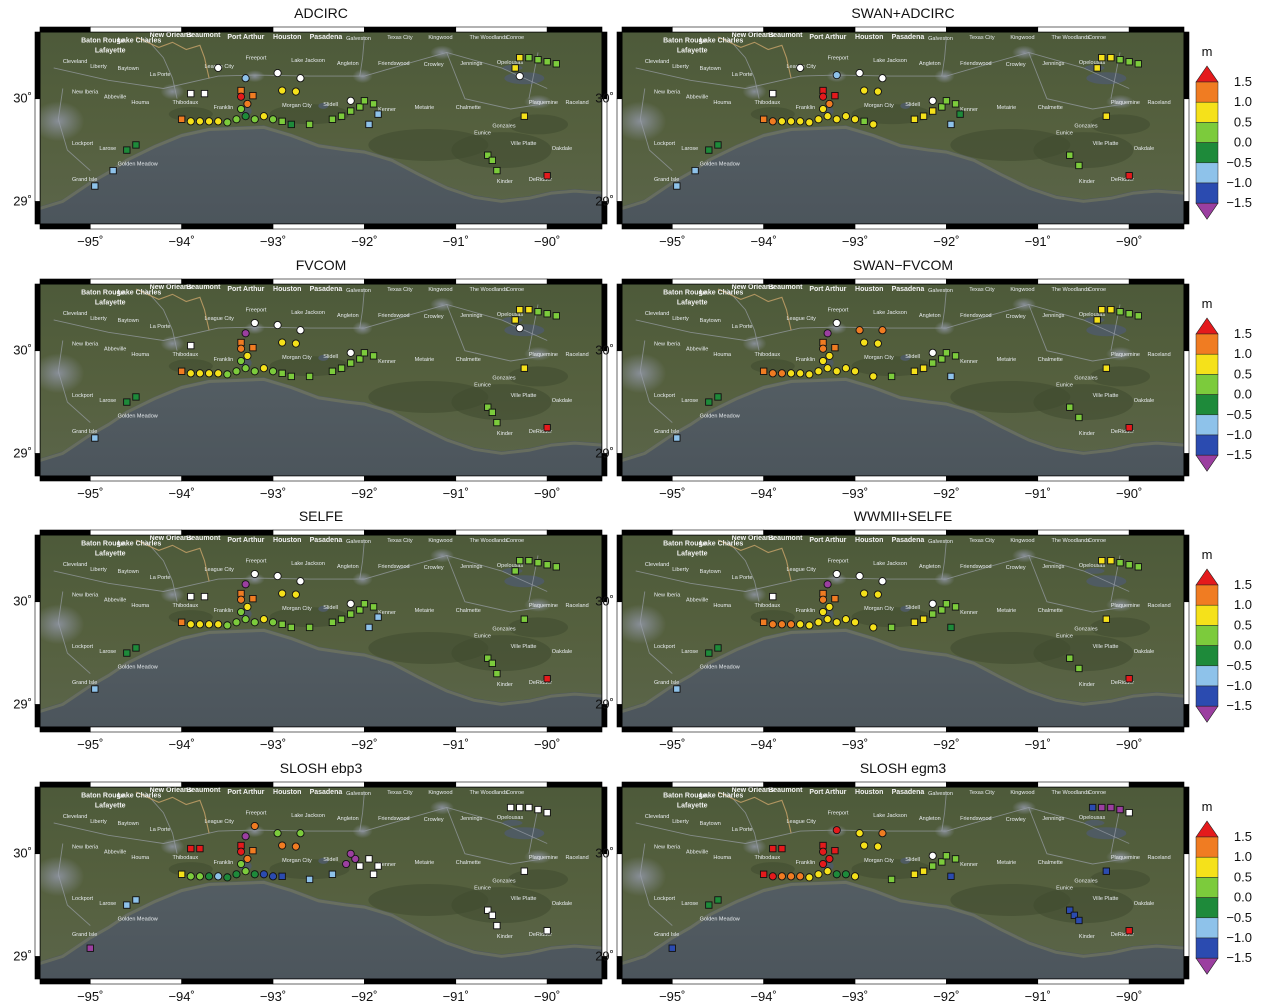  What do you see at coordinates (90, 995) in the screenshot?
I see `lon-tick-label: −95˚` at bounding box center [90, 995].